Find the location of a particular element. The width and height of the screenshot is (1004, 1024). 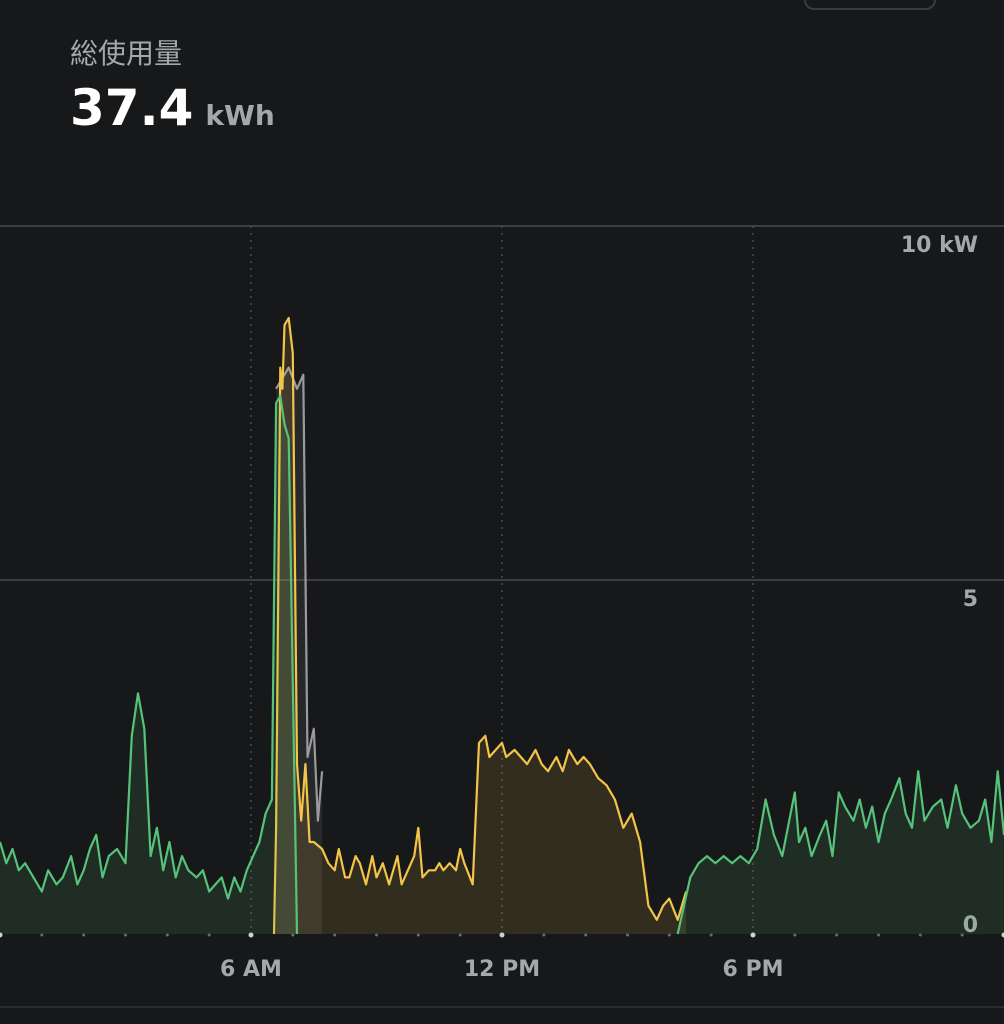

x-tick-label: 6 AM is located at coordinates (251, 969).